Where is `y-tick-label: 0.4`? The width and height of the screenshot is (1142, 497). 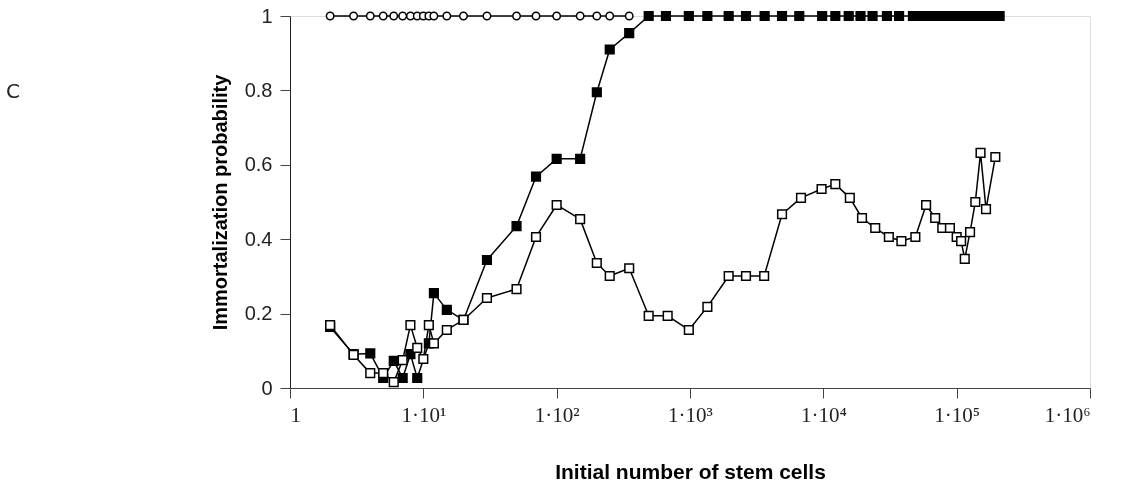 y-tick-label: 0.4 is located at coordinates (258, 238).